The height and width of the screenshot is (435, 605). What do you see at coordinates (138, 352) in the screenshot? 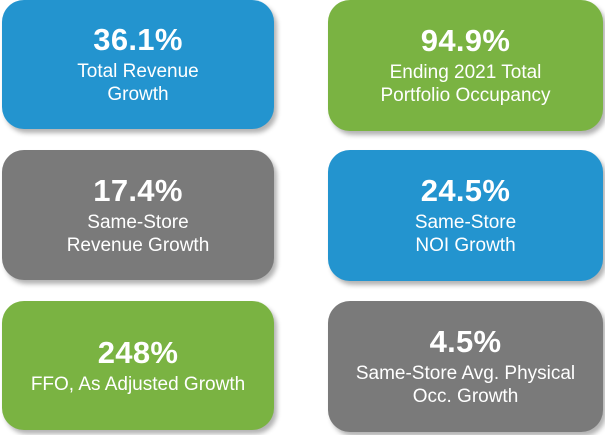
I see `metric-value: 248%` at bounding box center [138, 352].